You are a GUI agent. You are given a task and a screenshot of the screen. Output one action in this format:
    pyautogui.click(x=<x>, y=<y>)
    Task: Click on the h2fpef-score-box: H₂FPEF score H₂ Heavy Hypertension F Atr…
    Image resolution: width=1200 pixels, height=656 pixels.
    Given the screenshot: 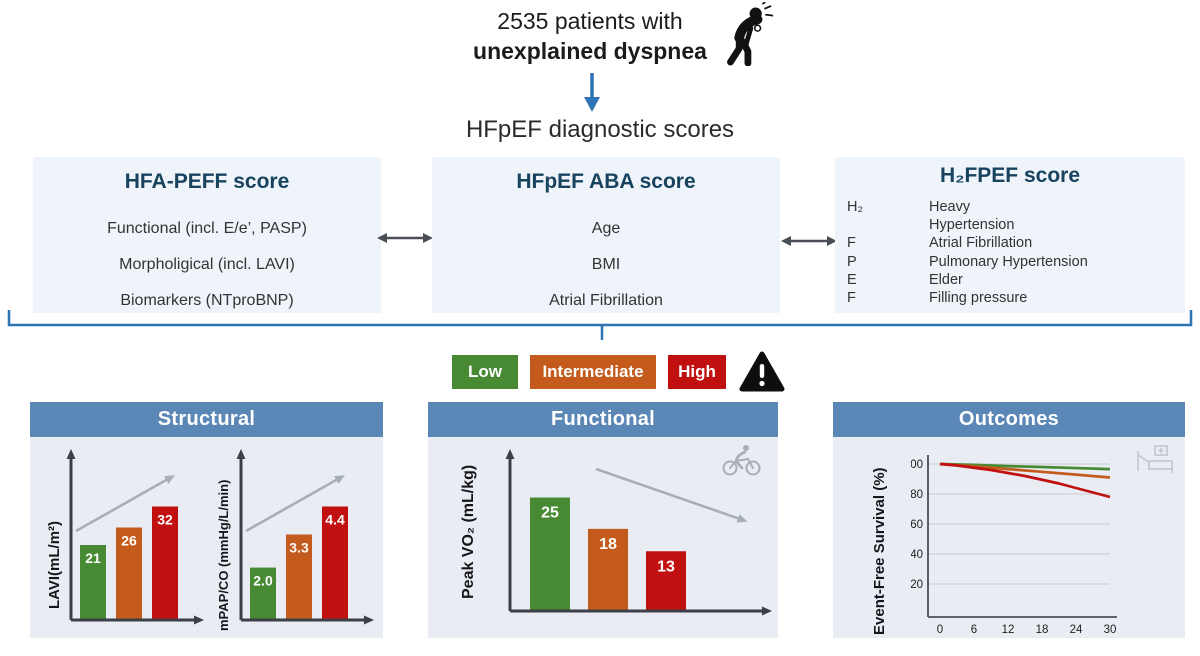 What is the action you would take?
    pyautogui.click(x=1010, y=235)
    